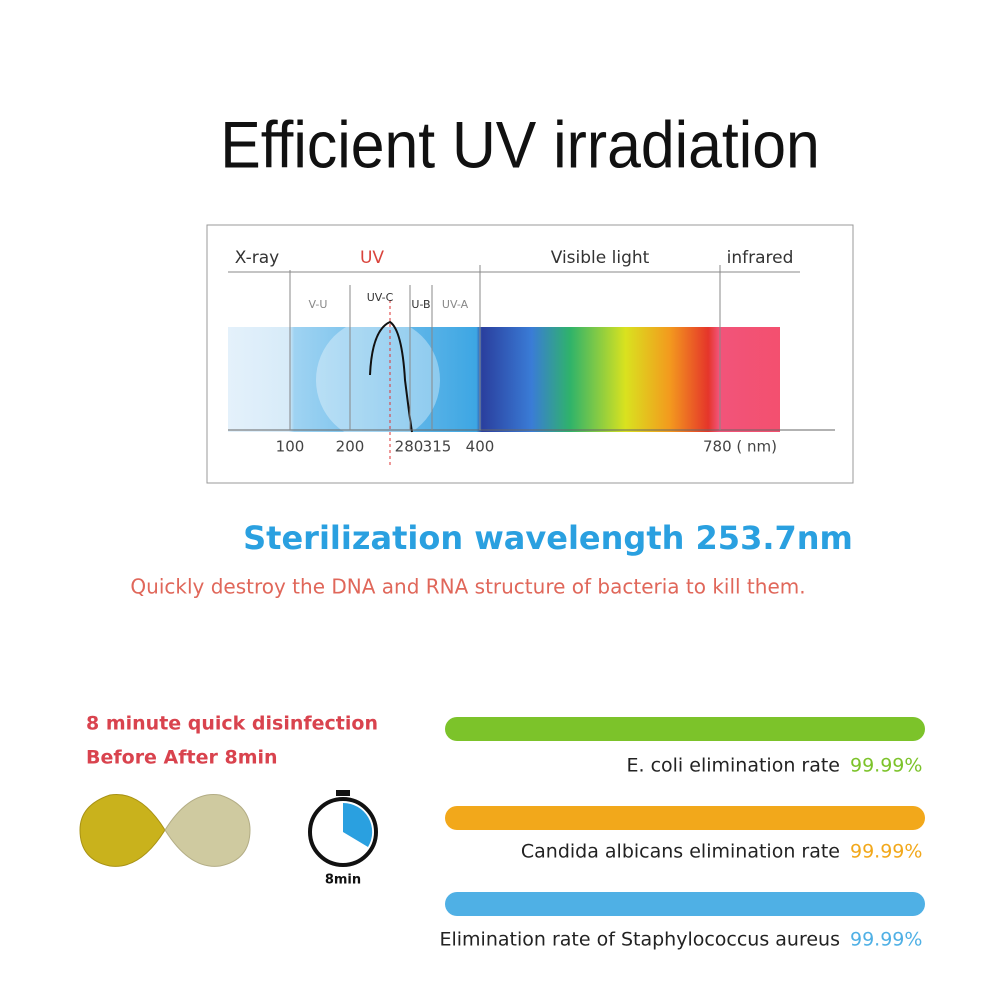  Describe the element at coordinates (380, 297) in the screenshot. I see `subregion-label: UV-C` at that location.